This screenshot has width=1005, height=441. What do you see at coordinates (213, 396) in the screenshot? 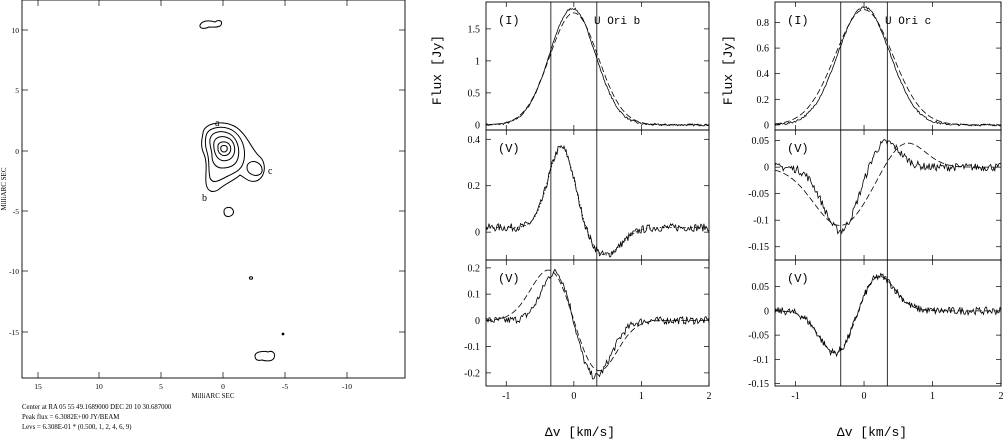
I see `map-x-axis-label: MilliARC SEC` at bounding box center [213, 396].